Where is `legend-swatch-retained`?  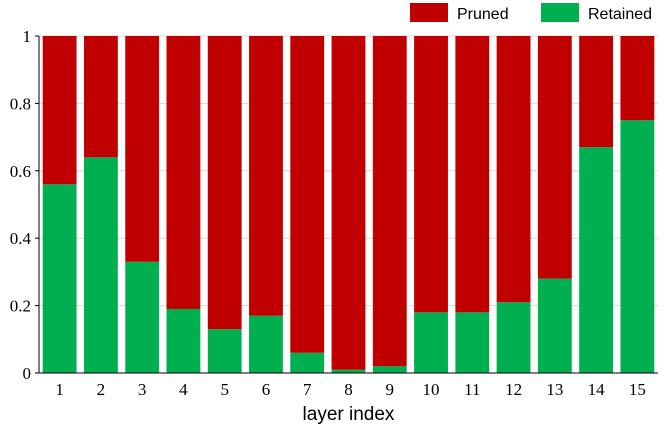 legend-swatch-retained is located at coordinates (560, 12).